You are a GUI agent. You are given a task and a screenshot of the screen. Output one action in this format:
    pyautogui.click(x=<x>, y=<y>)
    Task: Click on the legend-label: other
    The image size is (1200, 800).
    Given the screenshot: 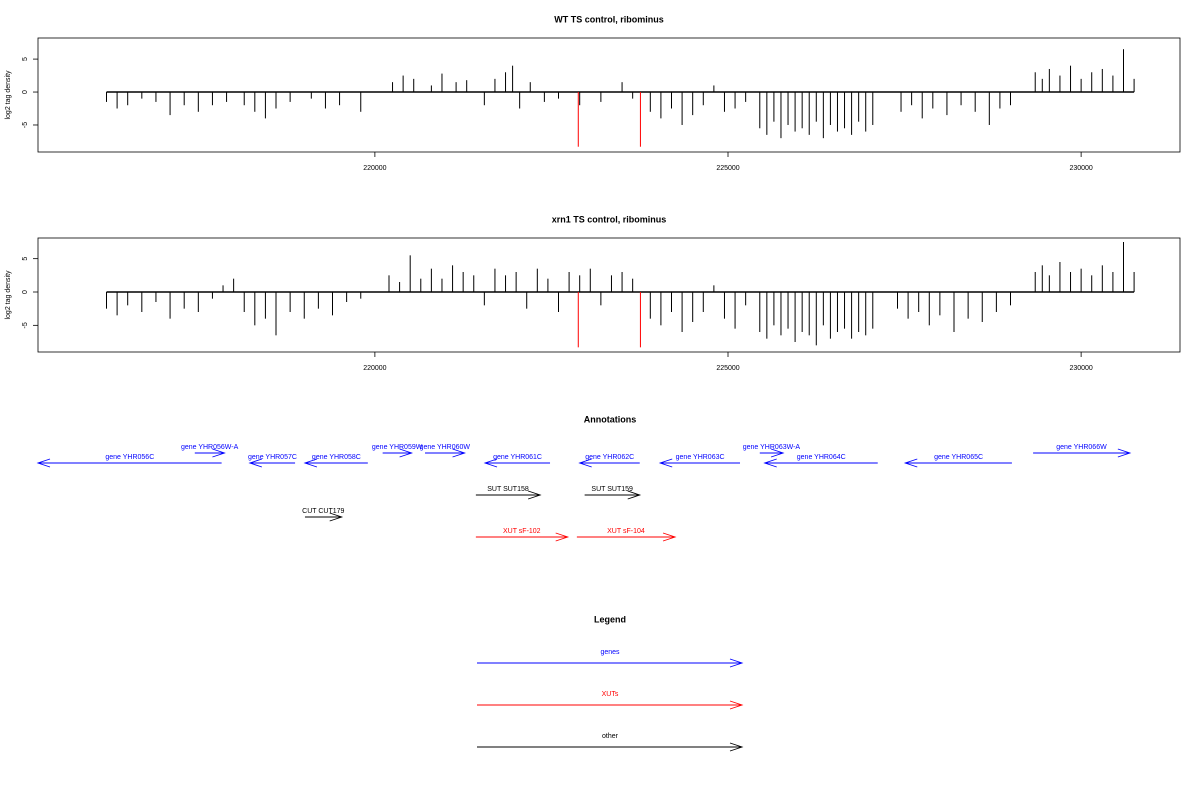 What is the action you would take?
    pyautogui.click(x=610, y=736)
    